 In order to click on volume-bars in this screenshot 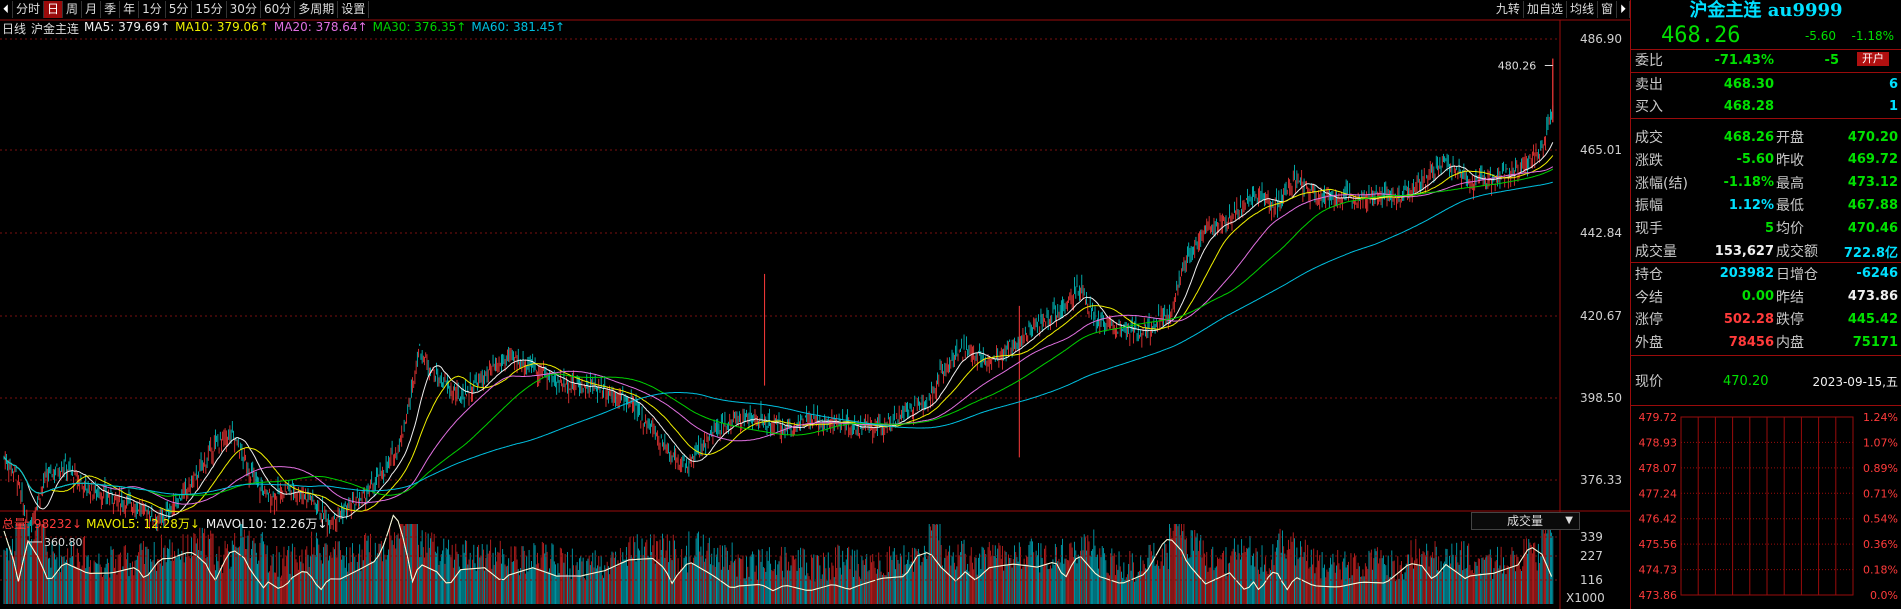, I will do `click(778, 564)`.